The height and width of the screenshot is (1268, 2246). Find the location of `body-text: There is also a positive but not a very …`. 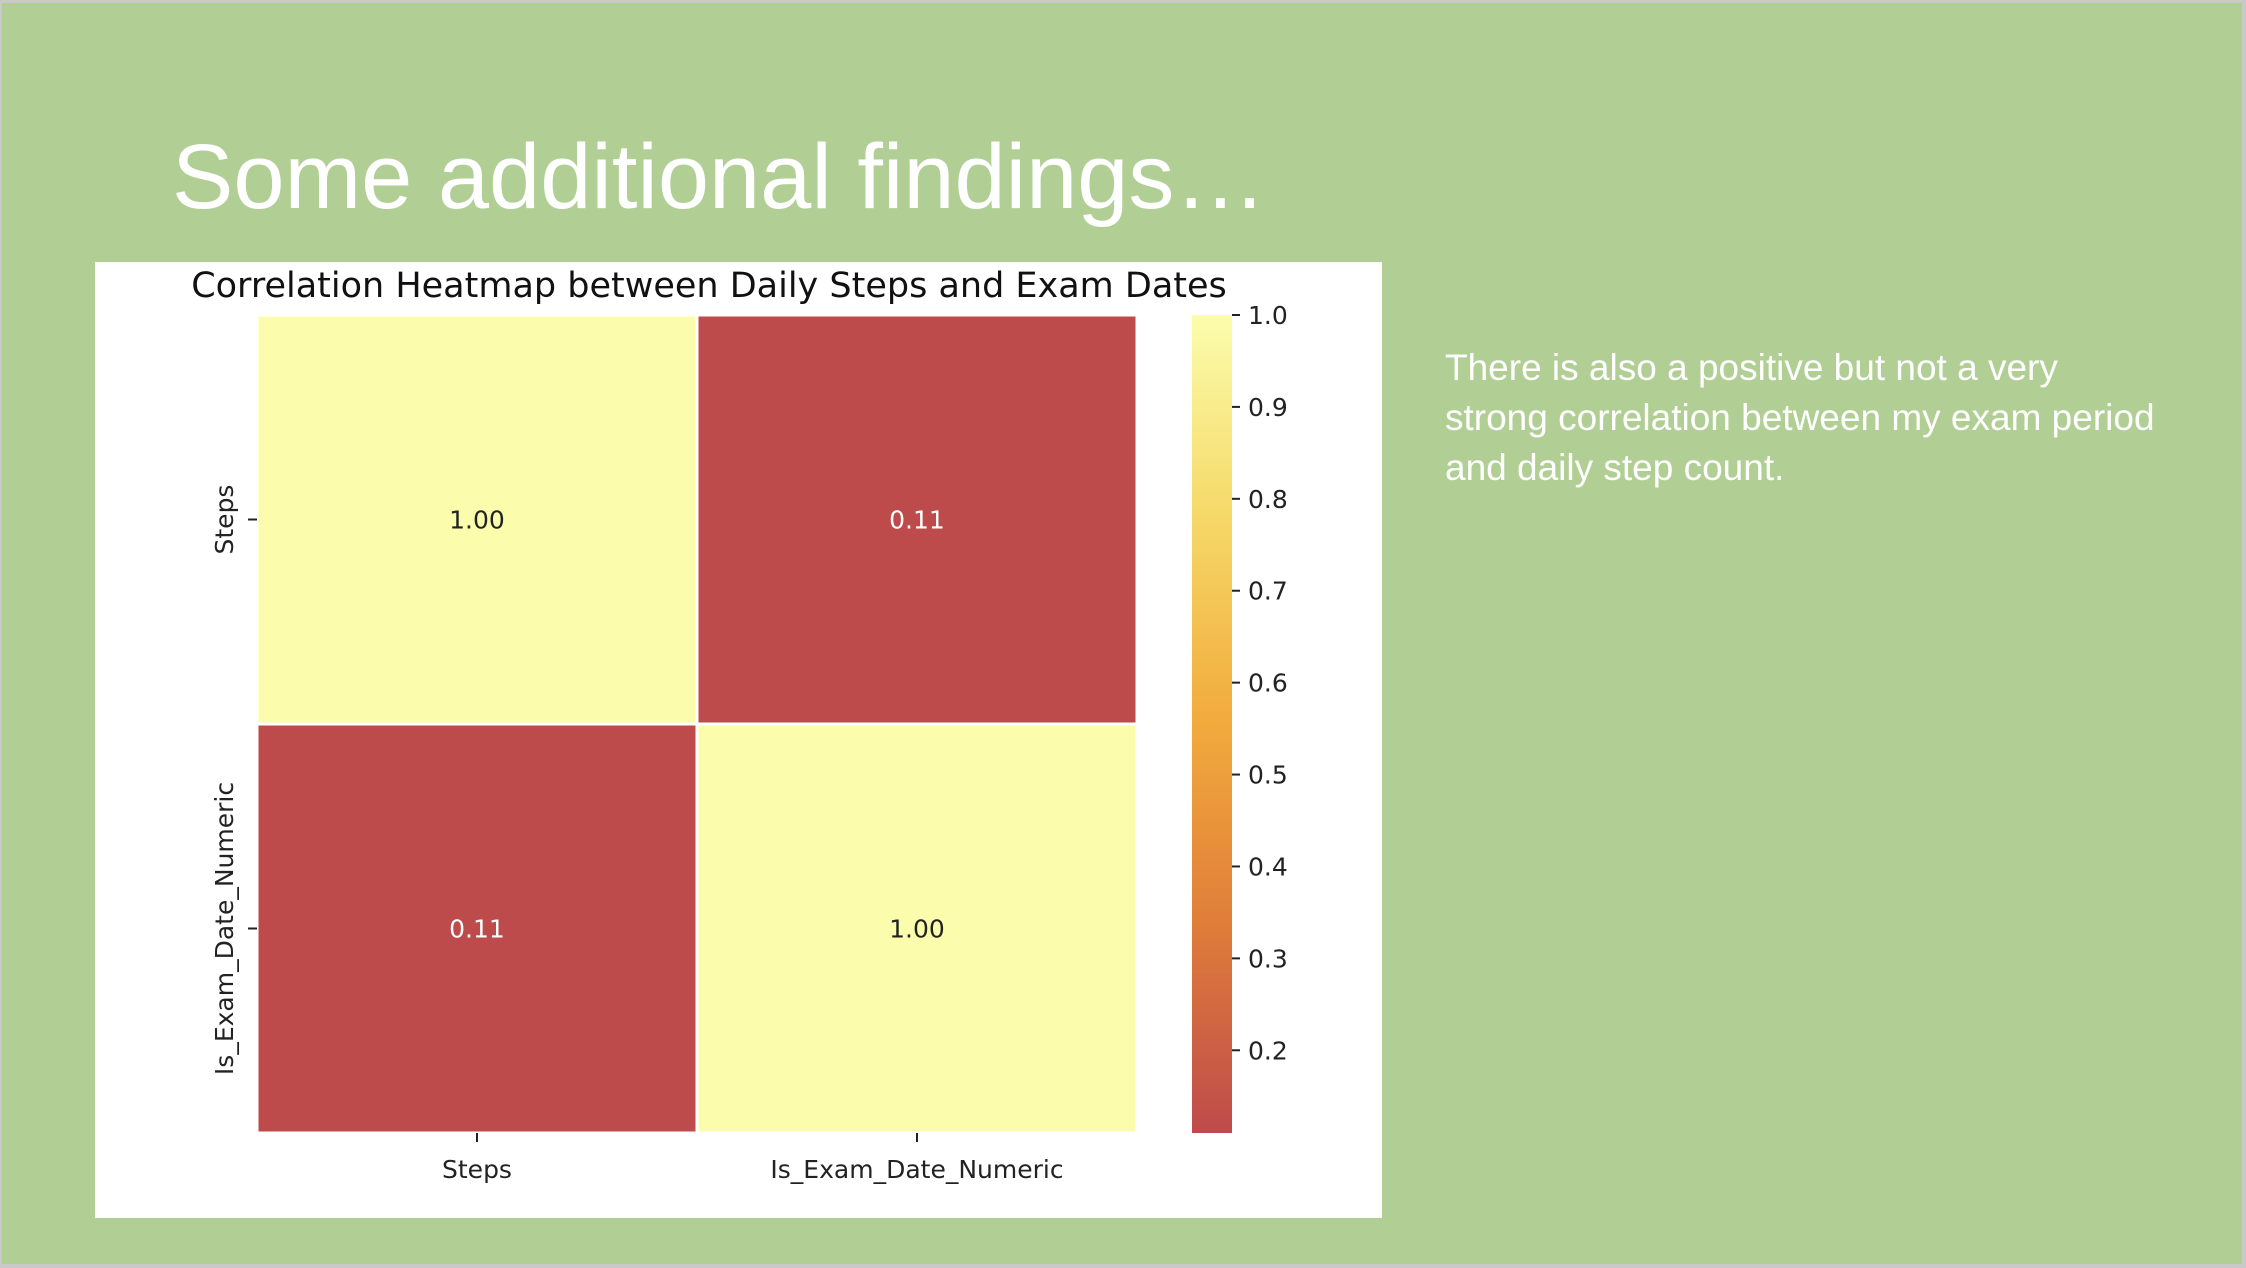

body-text: There is also a positive but not a very … is located at coordinates (1800, 417).